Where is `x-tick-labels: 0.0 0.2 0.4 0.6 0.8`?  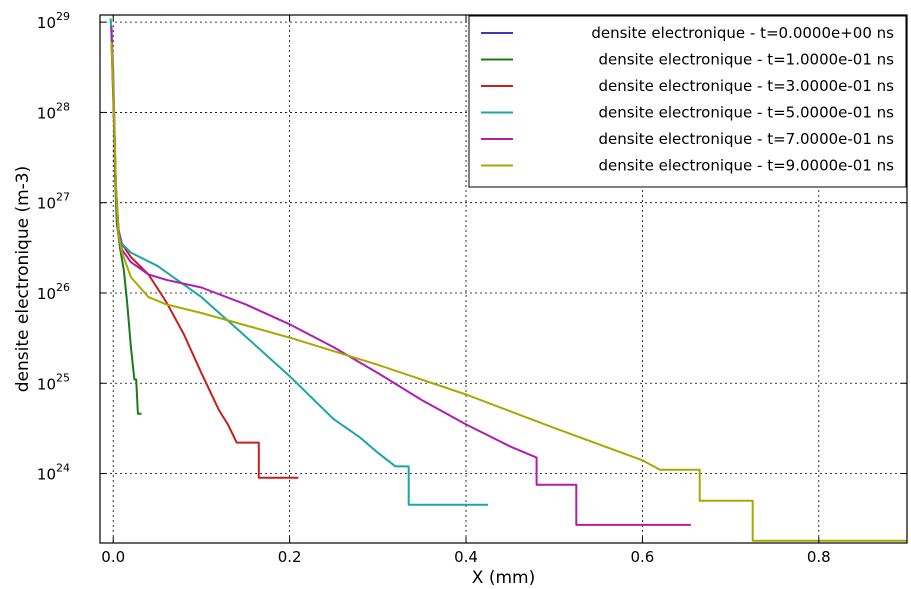 x-tick-labels: 0.0 0.2 0.4 0.6 0.8 is located at coordinates (465, 557).